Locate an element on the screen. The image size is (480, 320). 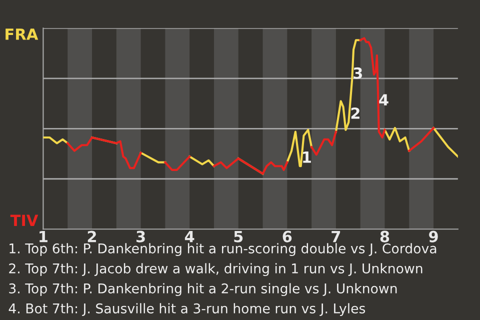
x-tick-label: 1 is located at coordinates (44, 236).